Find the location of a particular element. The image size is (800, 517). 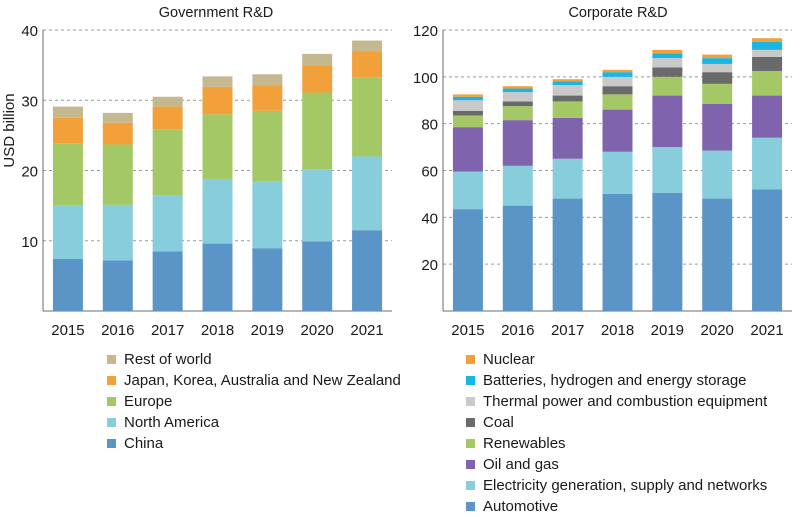

corp-bar-coal-2015 is located at coordinates (467, 113).